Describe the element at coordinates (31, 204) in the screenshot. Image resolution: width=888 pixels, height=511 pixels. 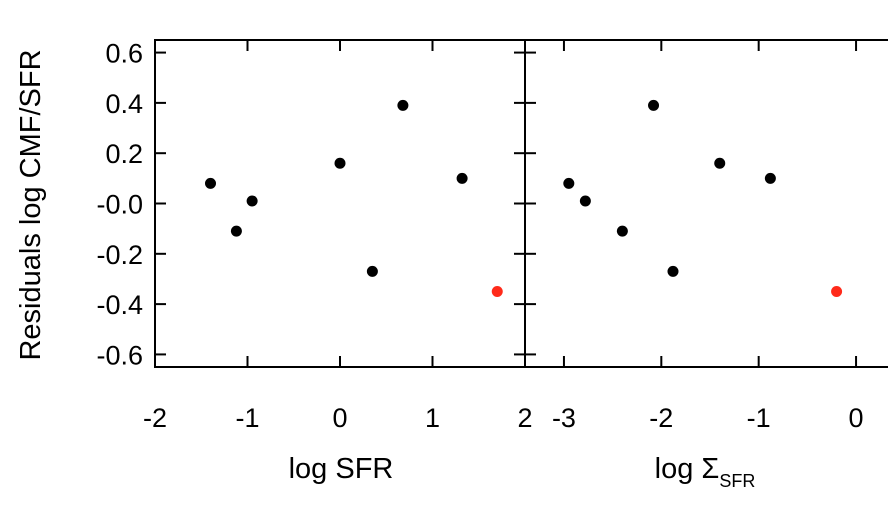
I see `y-axis-title: Residuals log CMF/SFR` at that location.